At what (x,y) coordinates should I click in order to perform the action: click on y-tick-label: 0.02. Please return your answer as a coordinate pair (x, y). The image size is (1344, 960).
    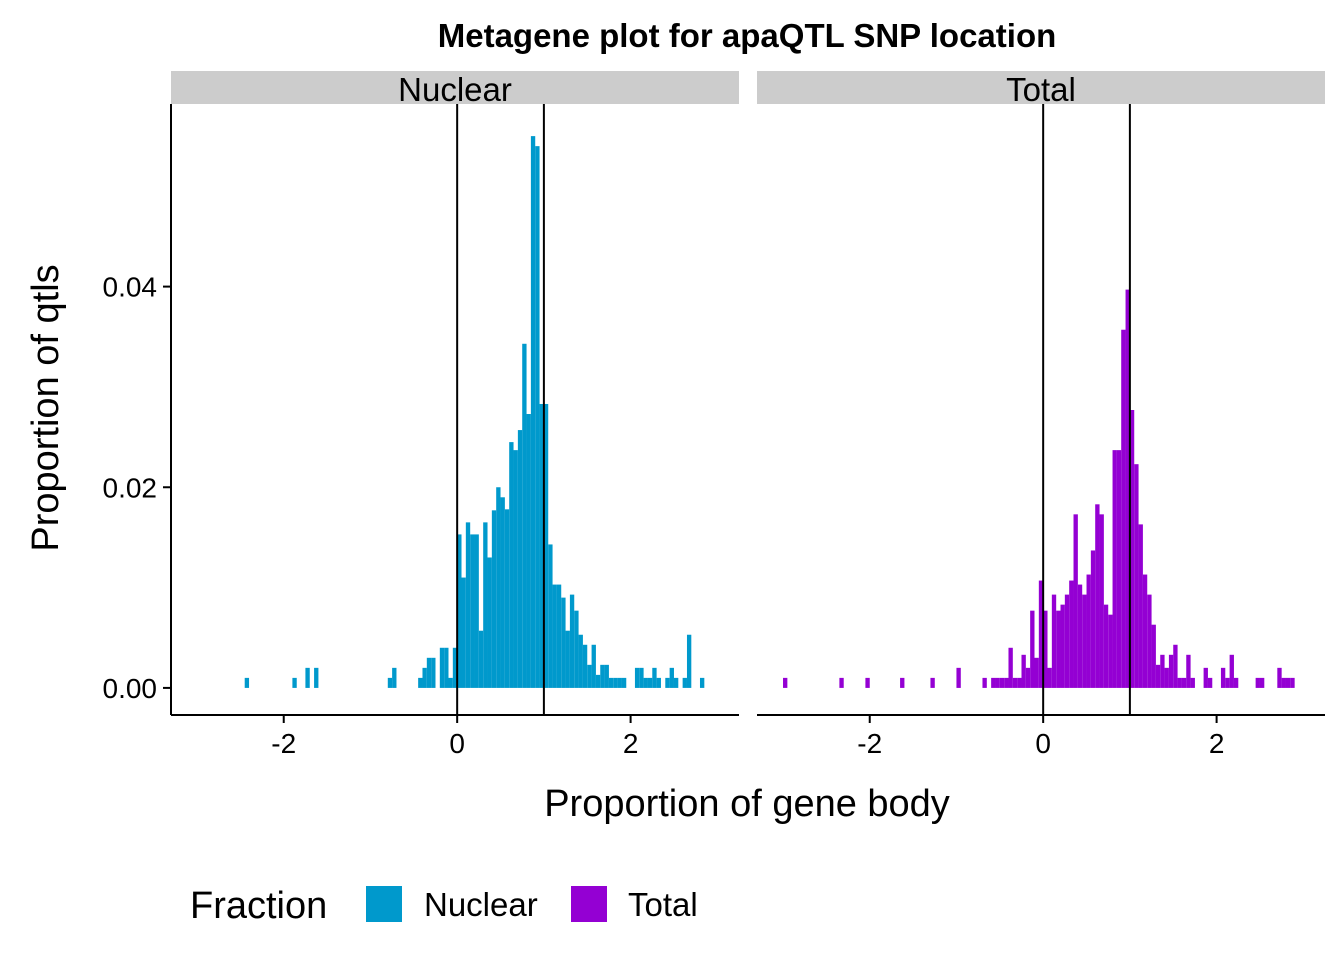
    Looking at the image, I should click on (130, 487).